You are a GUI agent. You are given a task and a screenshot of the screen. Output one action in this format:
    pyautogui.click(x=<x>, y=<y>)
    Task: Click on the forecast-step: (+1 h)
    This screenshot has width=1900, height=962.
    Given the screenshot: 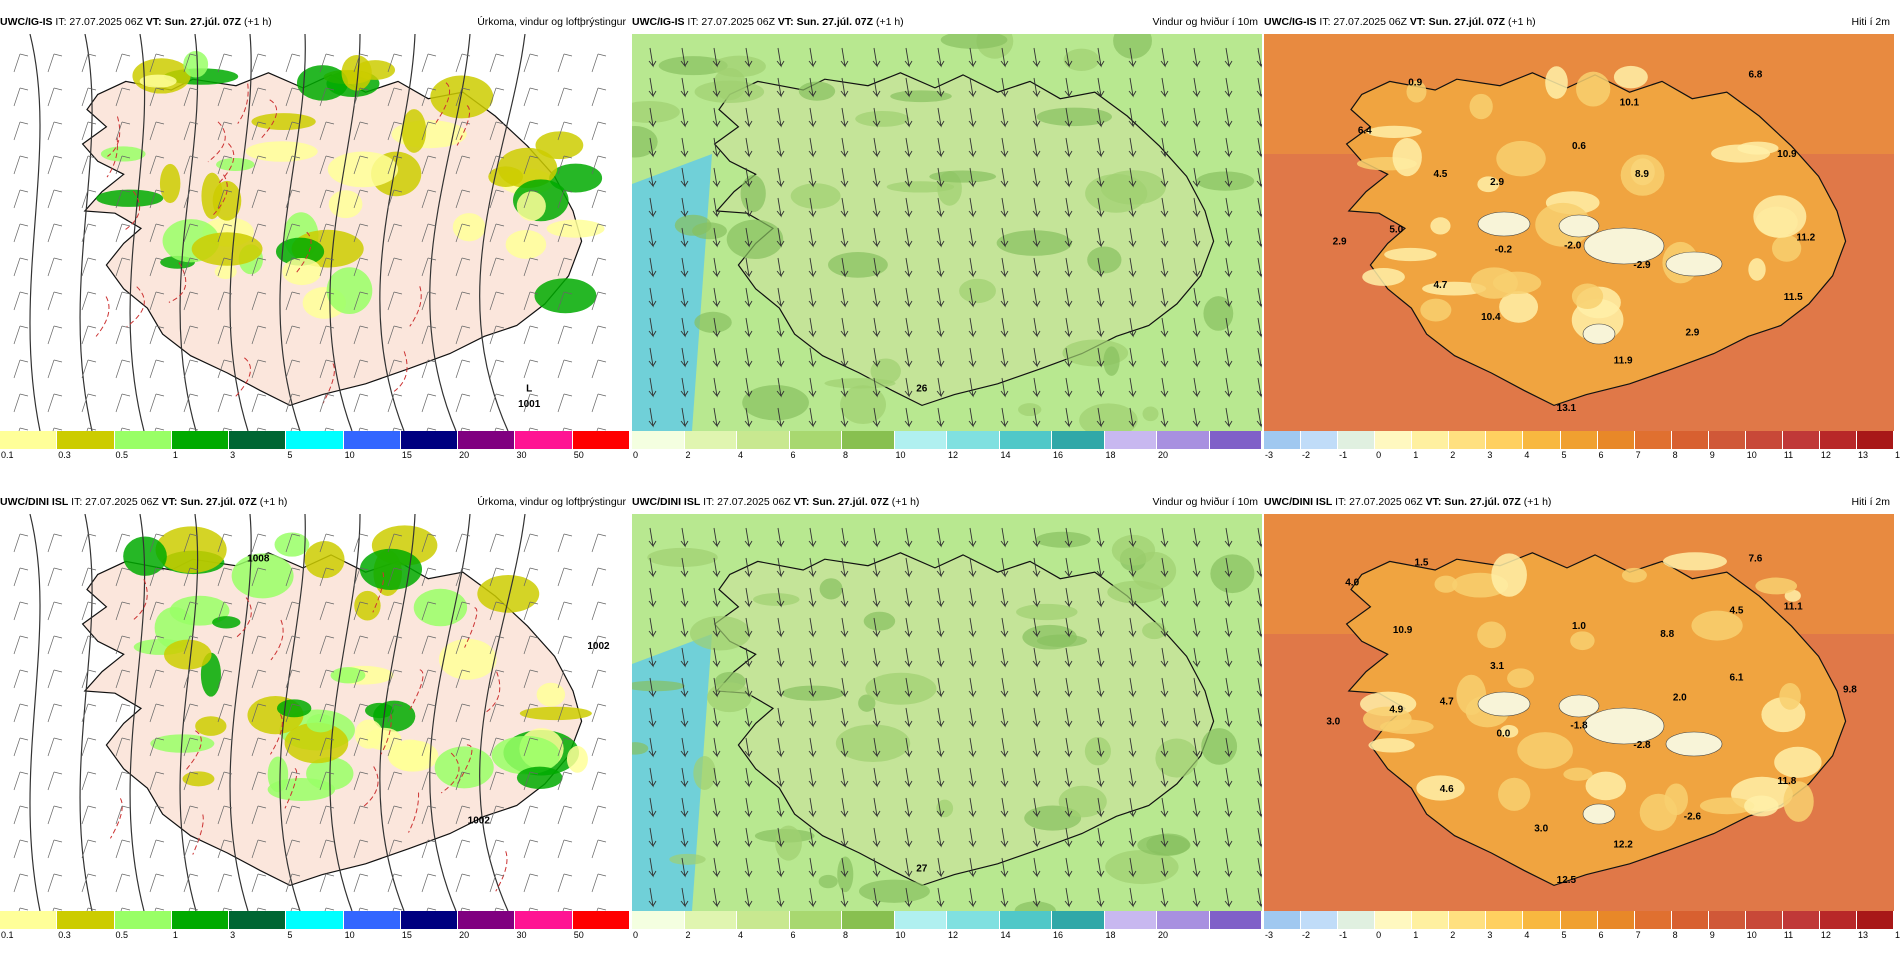 What is the action you would take?
    pyautogui.click(x=905, y=502)
    